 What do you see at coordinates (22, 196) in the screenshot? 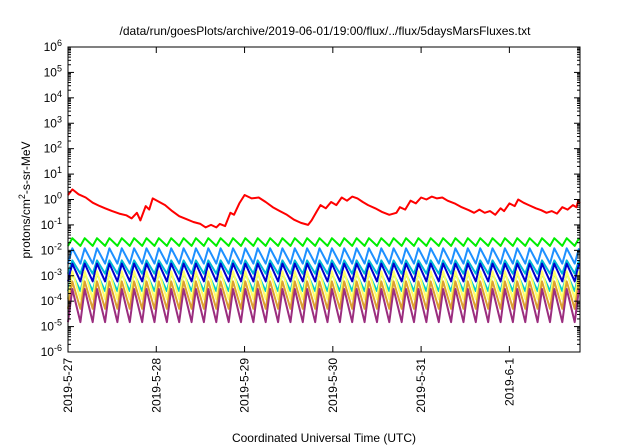
I see `y-axis-label-superscript: 2` at bounding box center [22, 196].